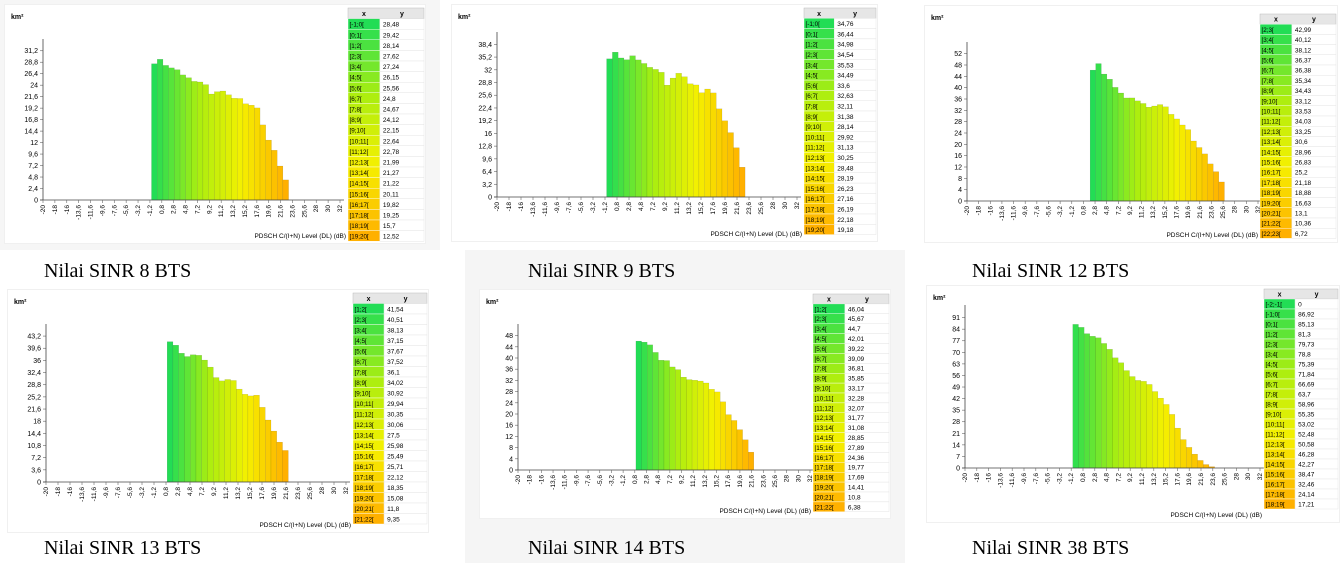  I want to click on x-tick-label: 4,8, so click(186, 209).